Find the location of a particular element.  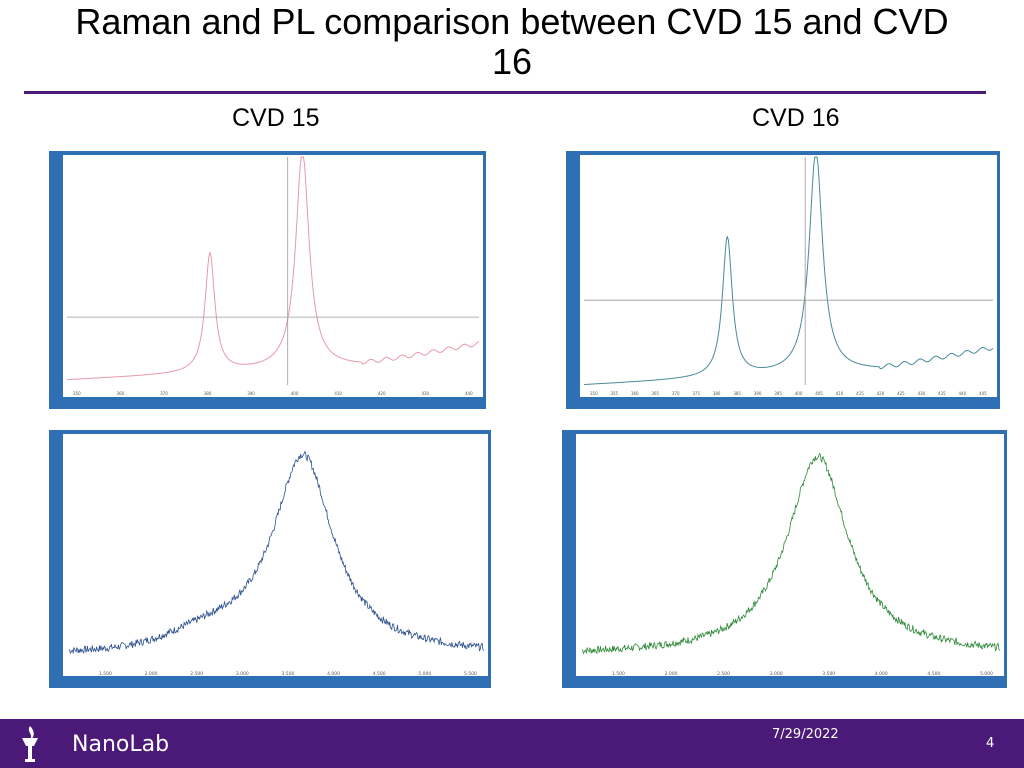

raman-cvd16-x-tick: 445 is located at coordinates (983, 393).